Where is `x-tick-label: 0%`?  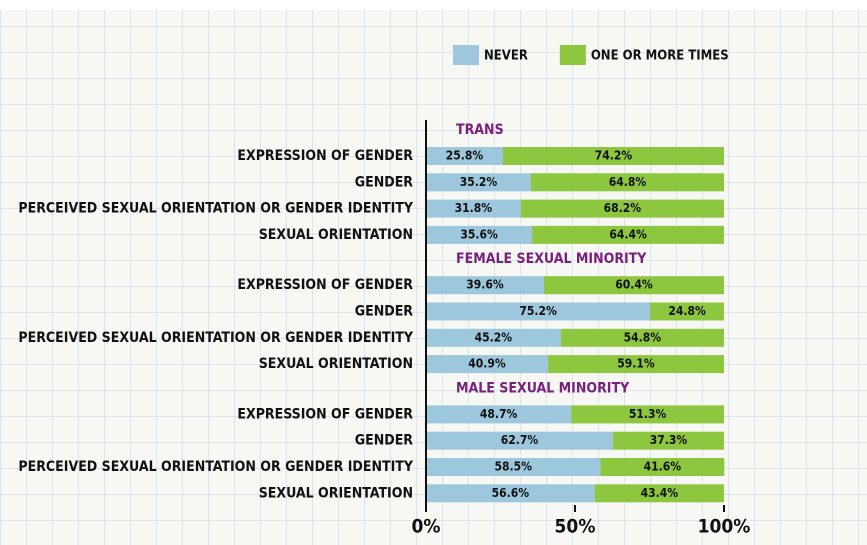 x-tick-label: 0% is located at coordinates (425, 527).